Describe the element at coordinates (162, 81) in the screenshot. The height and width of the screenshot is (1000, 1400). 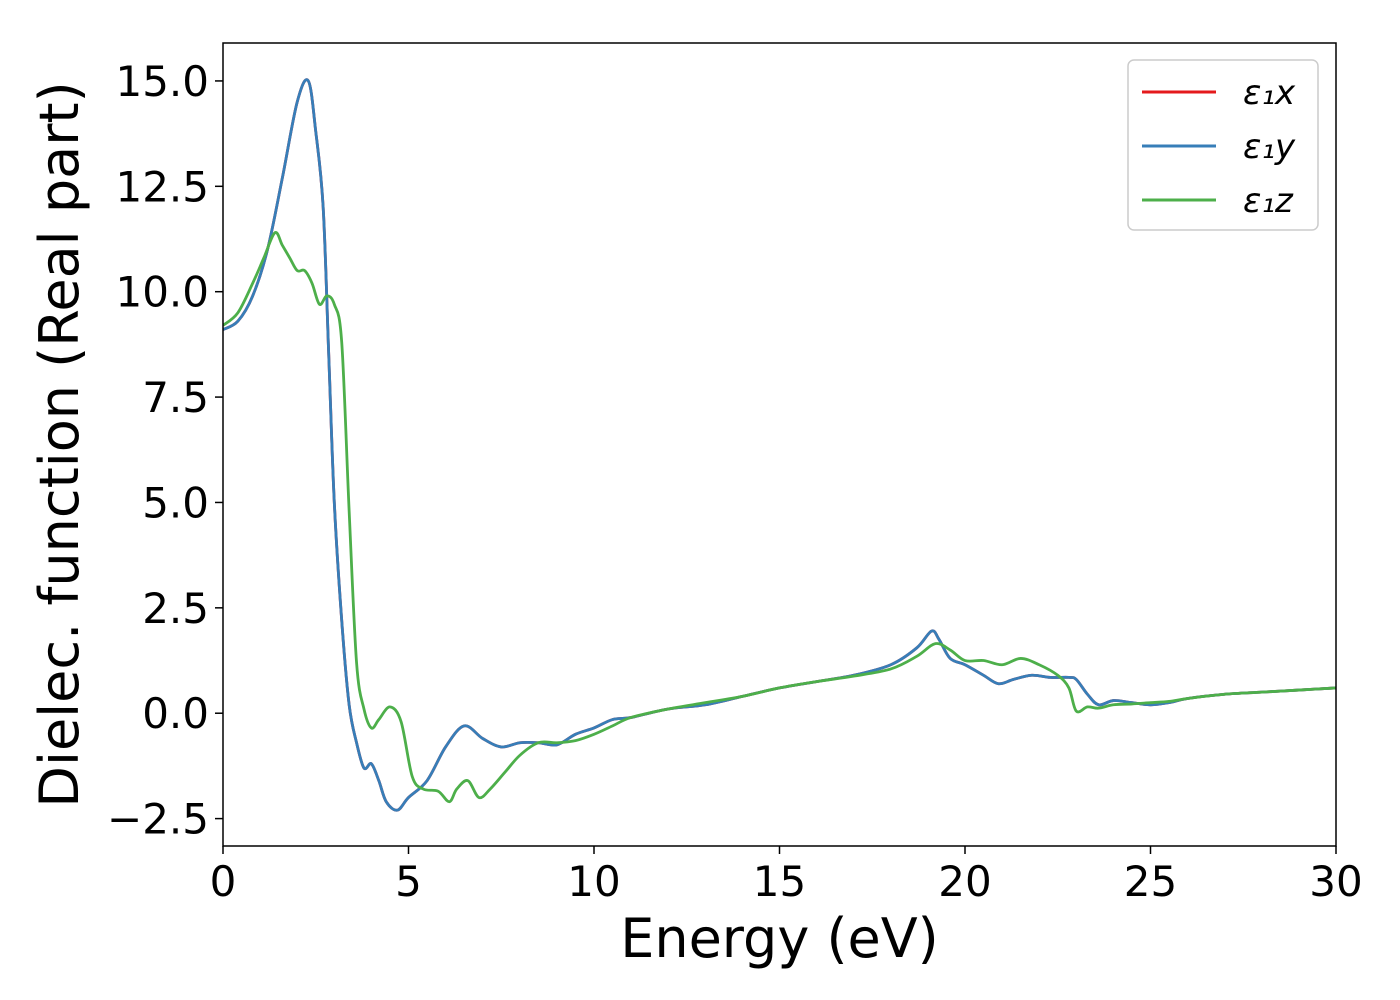
I see `y-tick-label: 15.0` at that location.